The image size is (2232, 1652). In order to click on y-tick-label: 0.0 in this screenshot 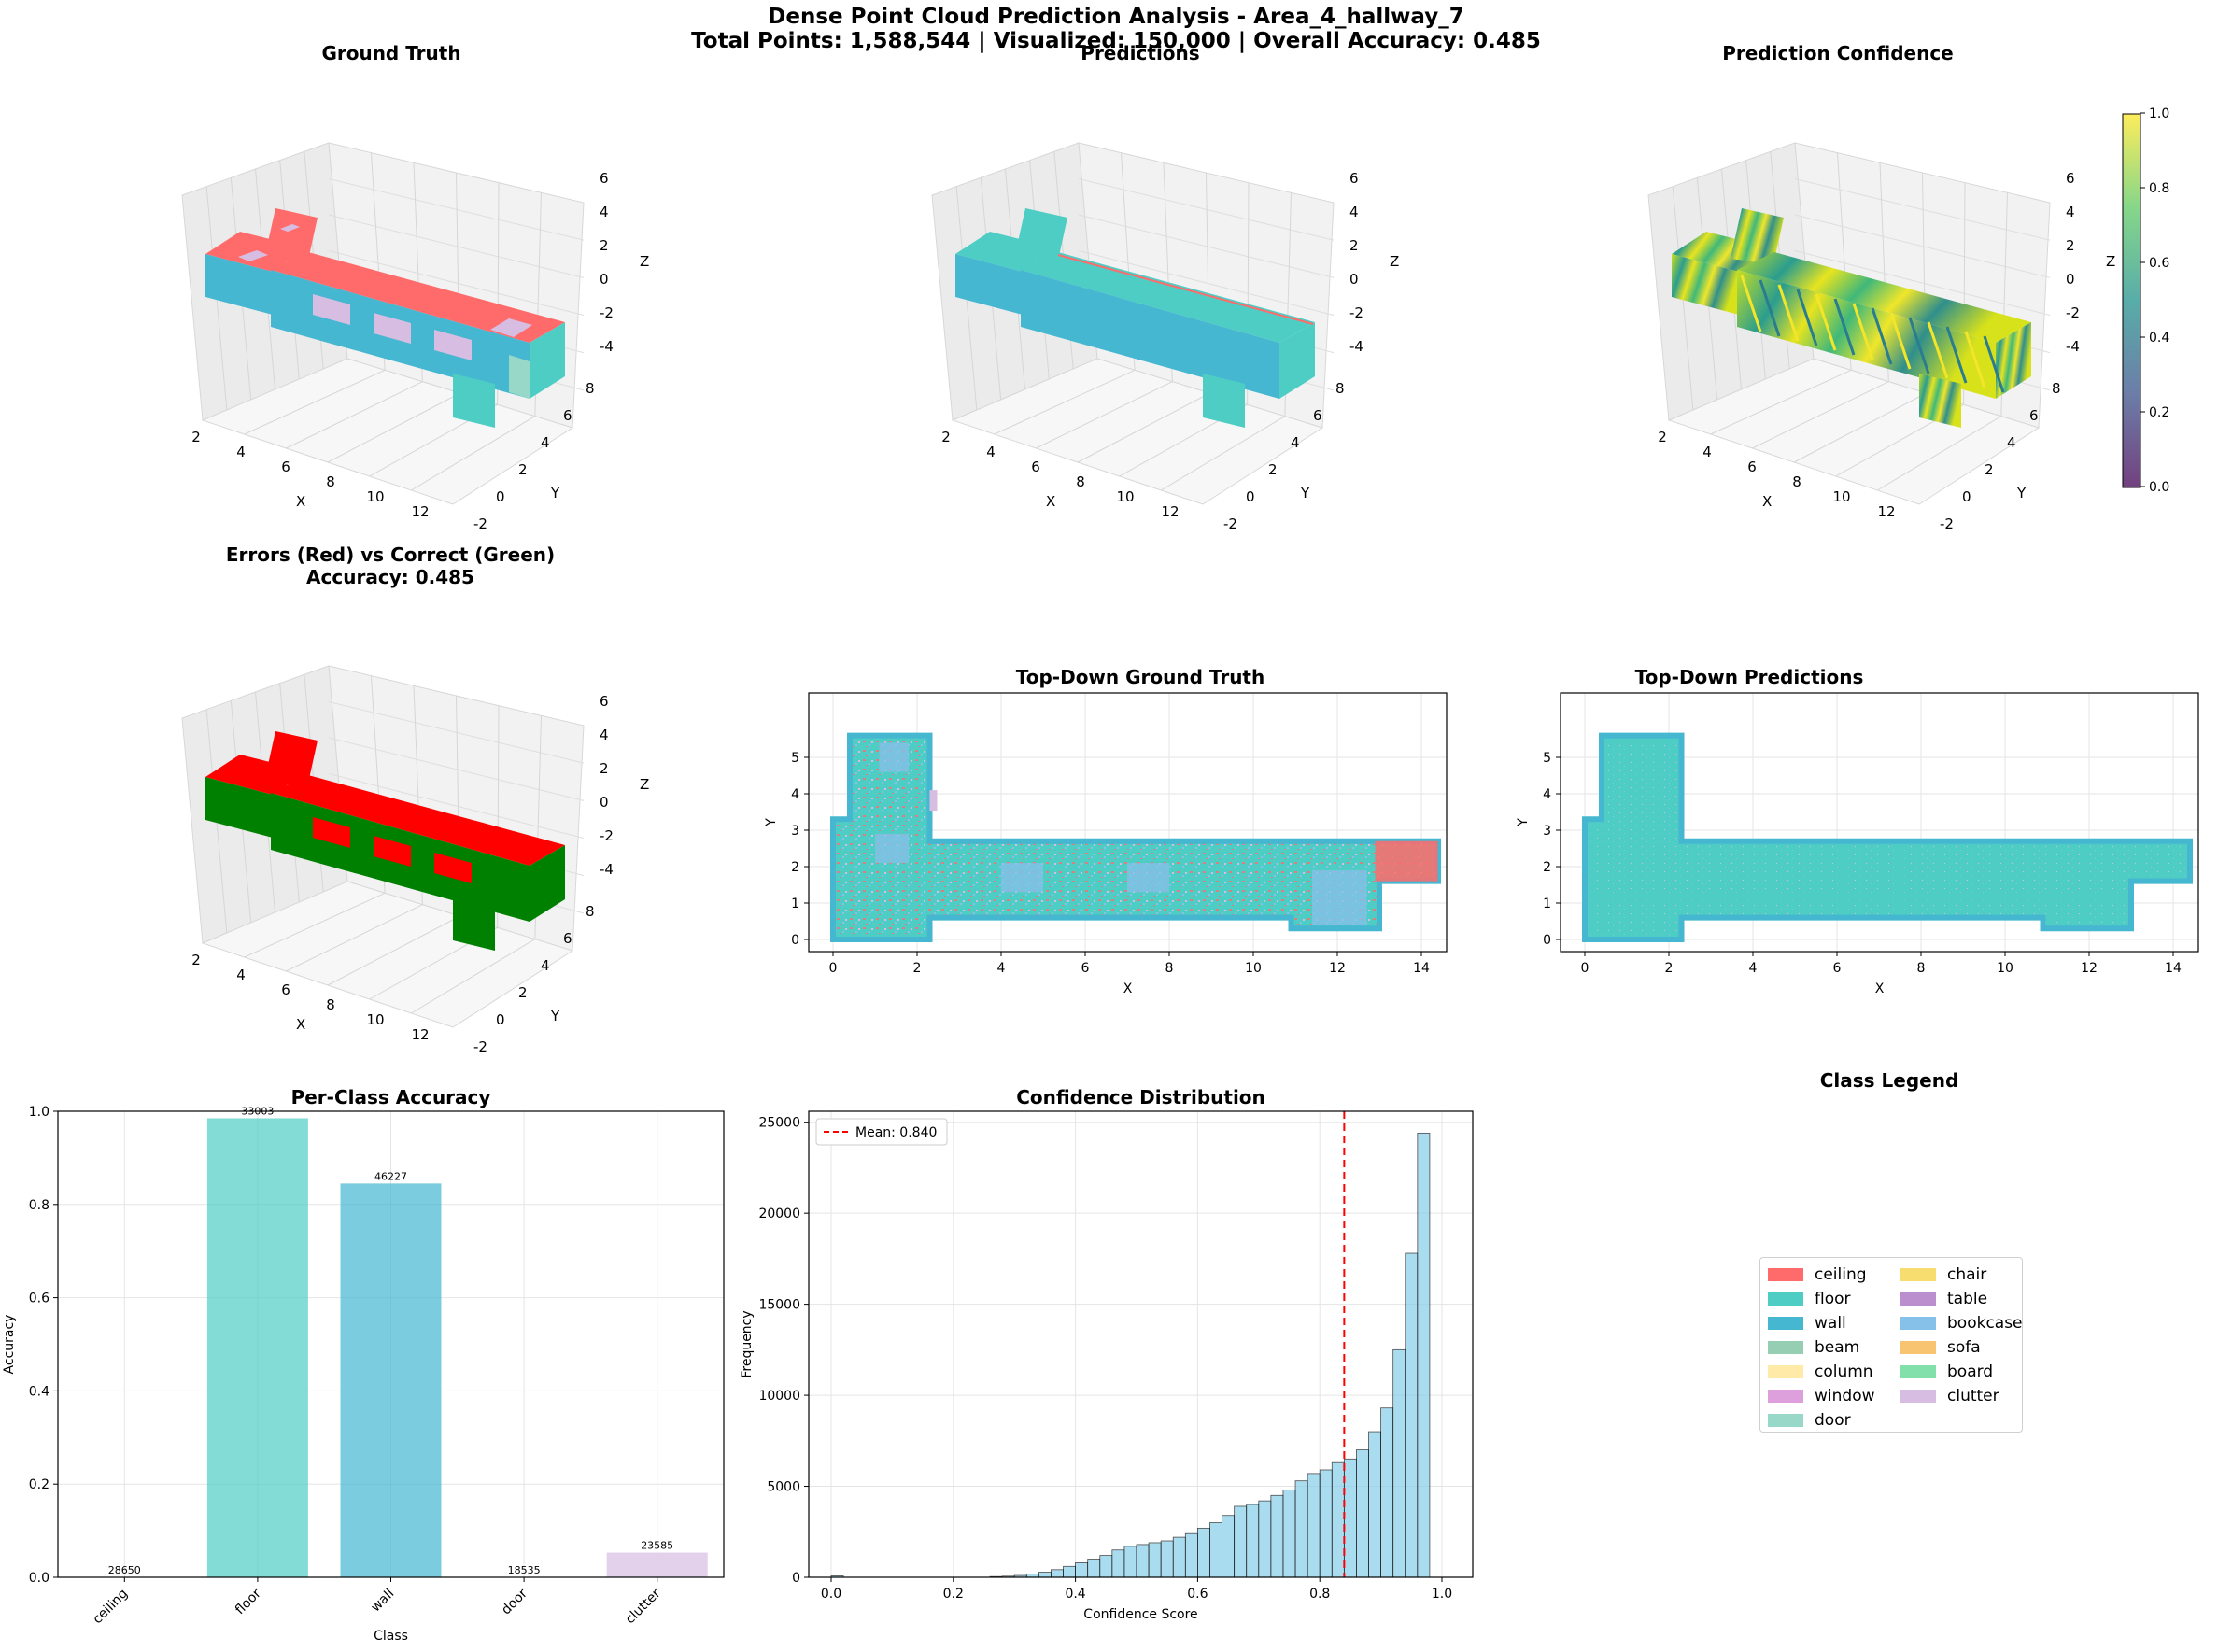, I will do `click(39, 1578)`.